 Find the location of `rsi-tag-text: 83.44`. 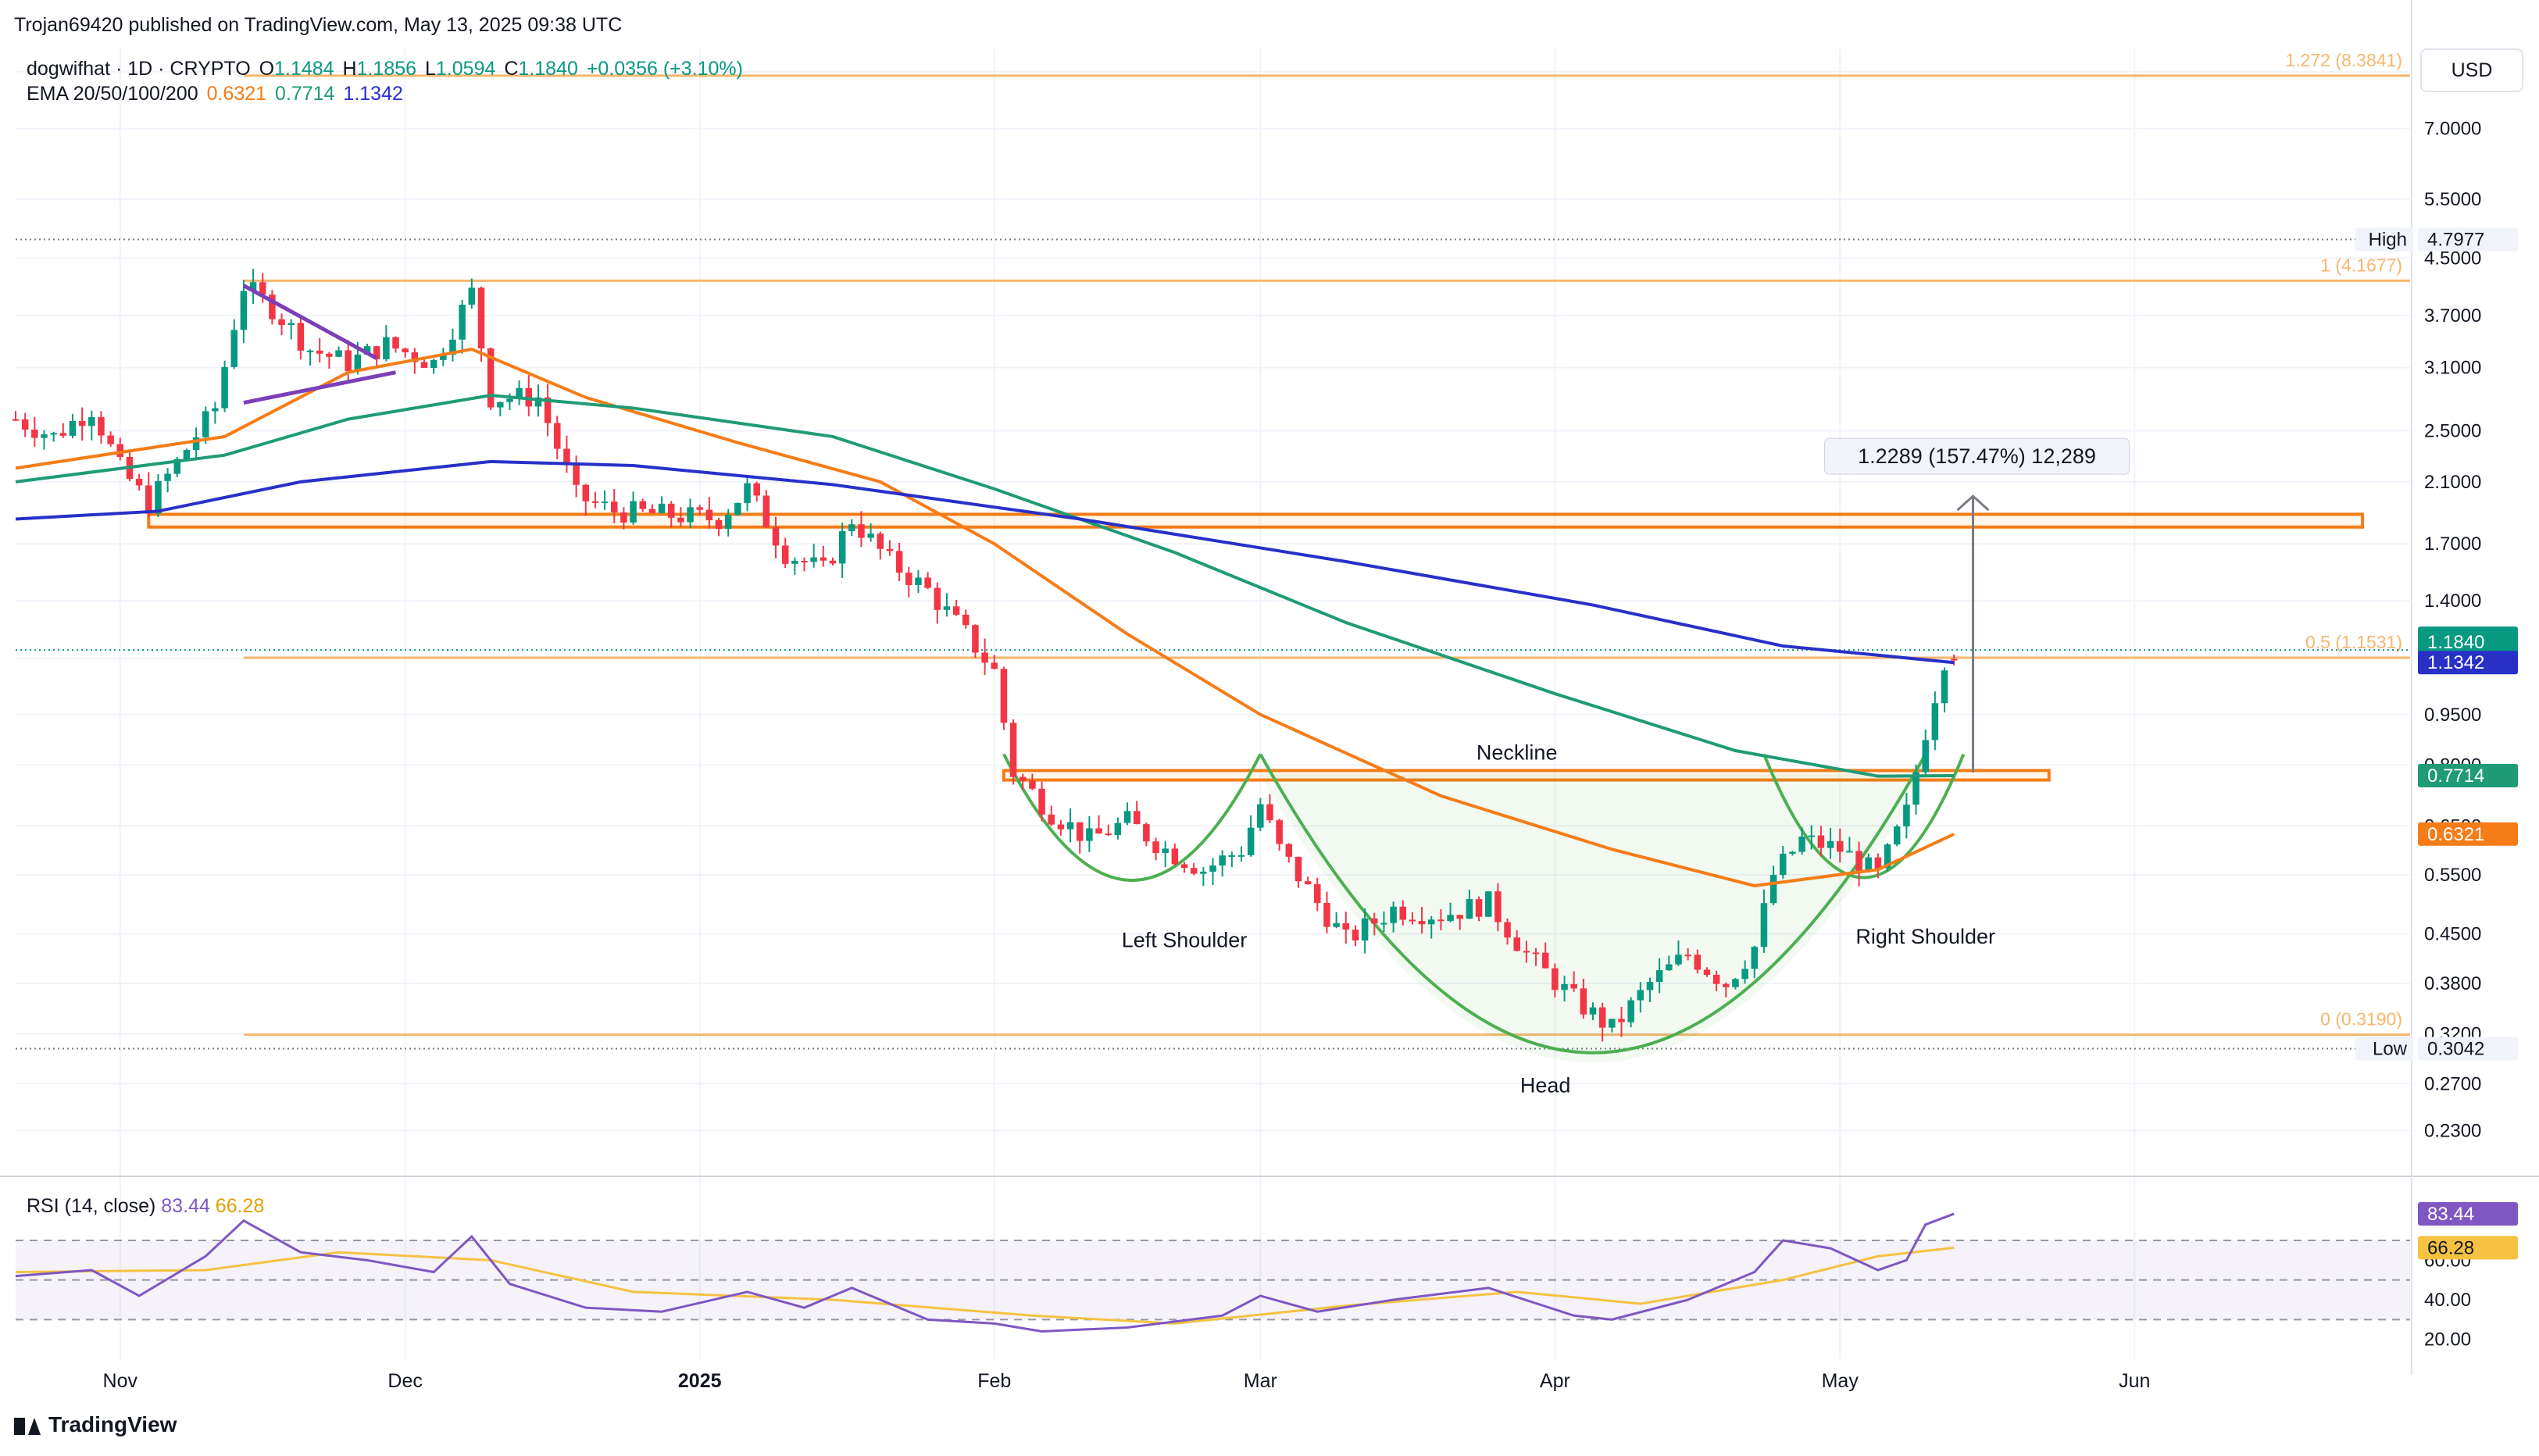

rsi-tag-text: 83.44 is located at coordinates (2451, 1214).